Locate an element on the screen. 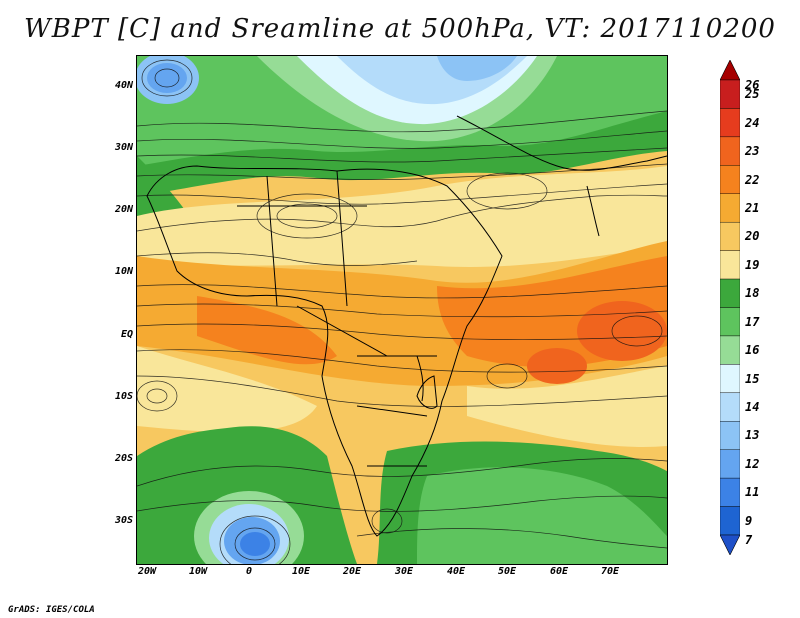 This screenshot has height=618, width=800. lat-label-30S: 30S is located at coordinates (123, 520).